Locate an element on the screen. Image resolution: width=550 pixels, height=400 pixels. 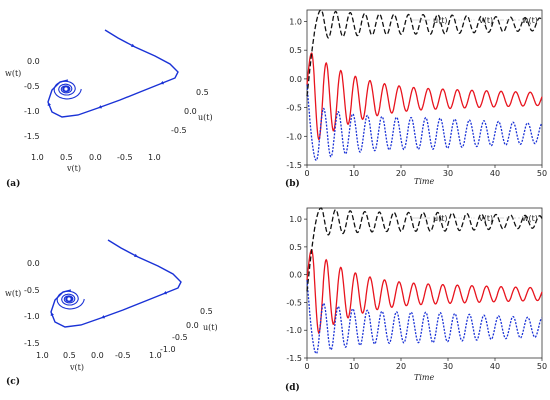
v-tick-c-2: 0.0 is located at coordinates (97, 355).